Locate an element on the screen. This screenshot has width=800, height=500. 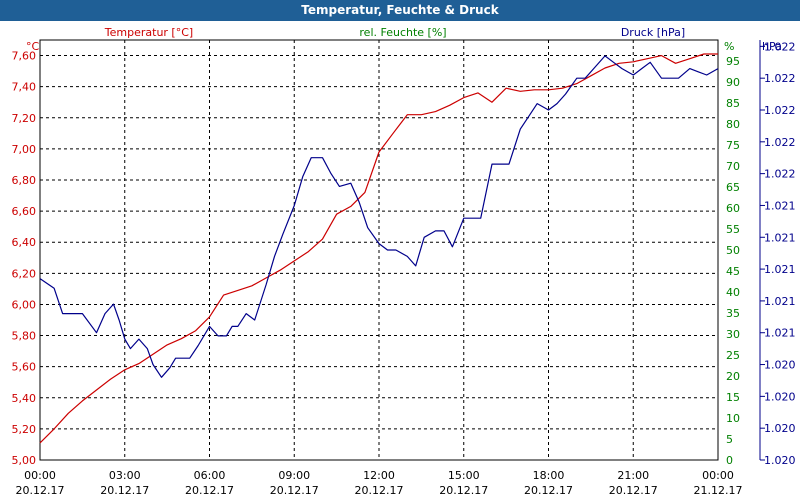
humidity-tick-label: 55 is located at coordinates (733, 229).